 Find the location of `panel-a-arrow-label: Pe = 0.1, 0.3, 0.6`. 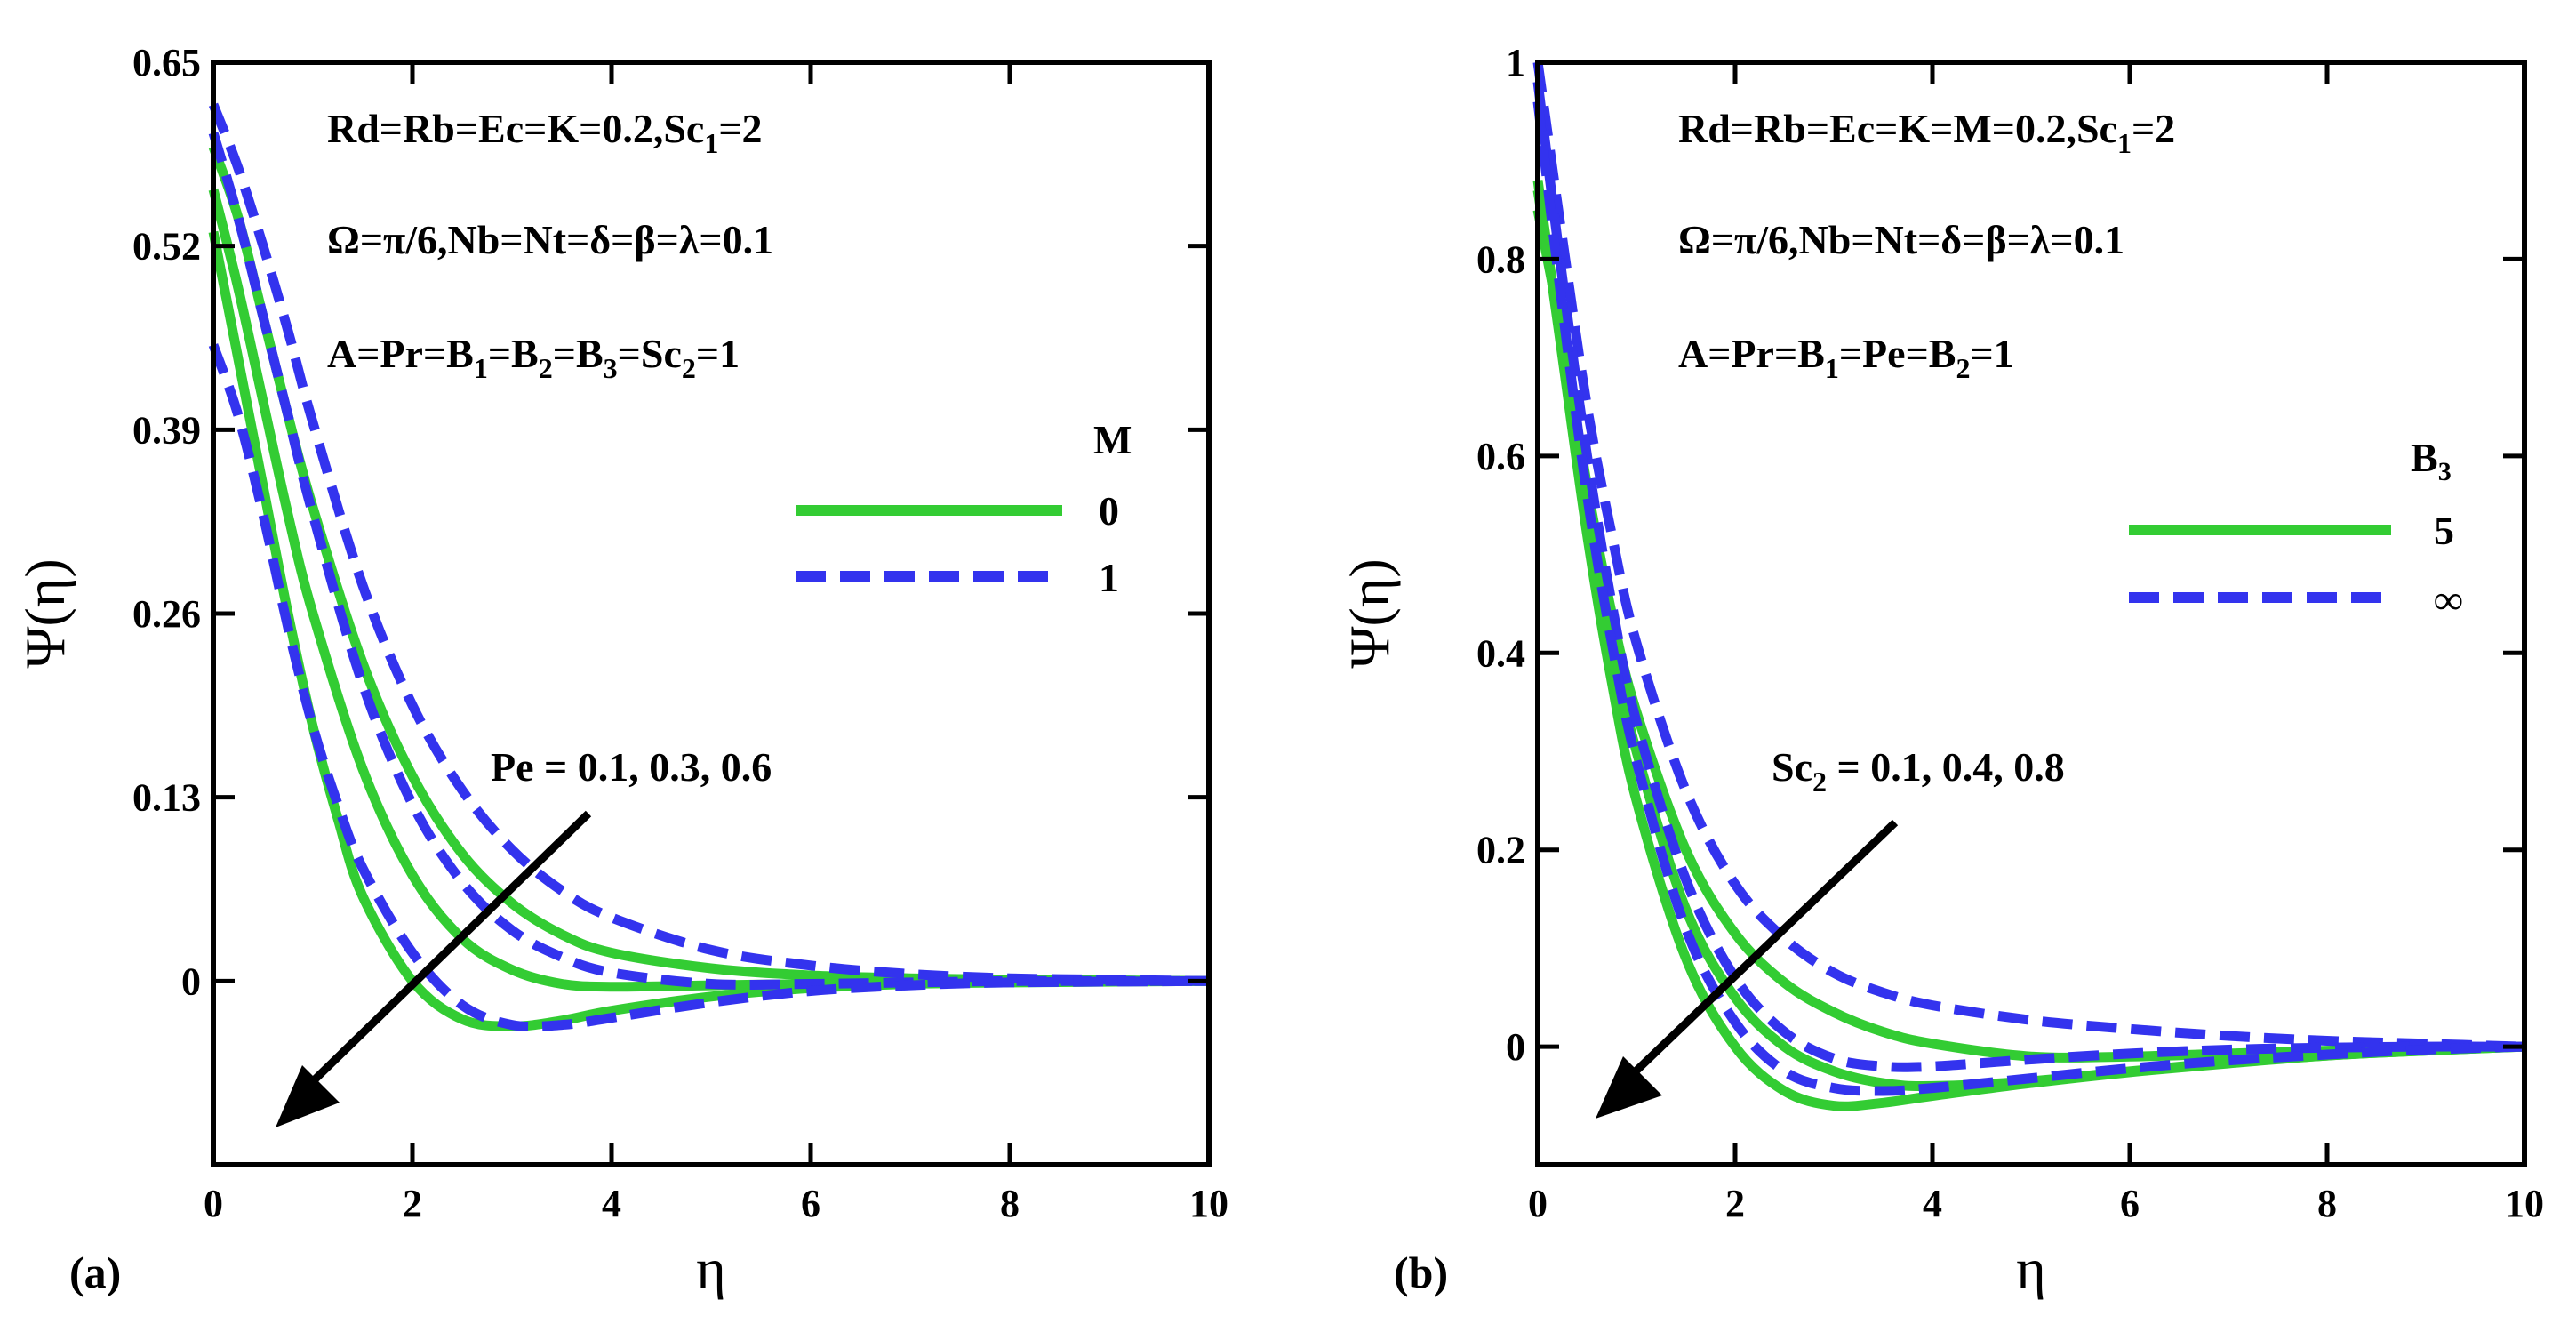

panel-a-arrow-label: Pe = 0.1, 0.3, 0.6 is located at coordinates (631, 767).